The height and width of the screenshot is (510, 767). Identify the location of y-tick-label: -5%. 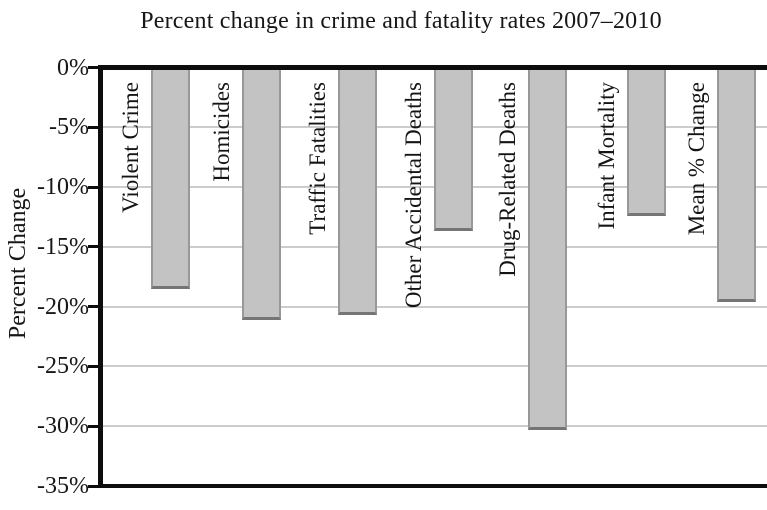
(69, 127).